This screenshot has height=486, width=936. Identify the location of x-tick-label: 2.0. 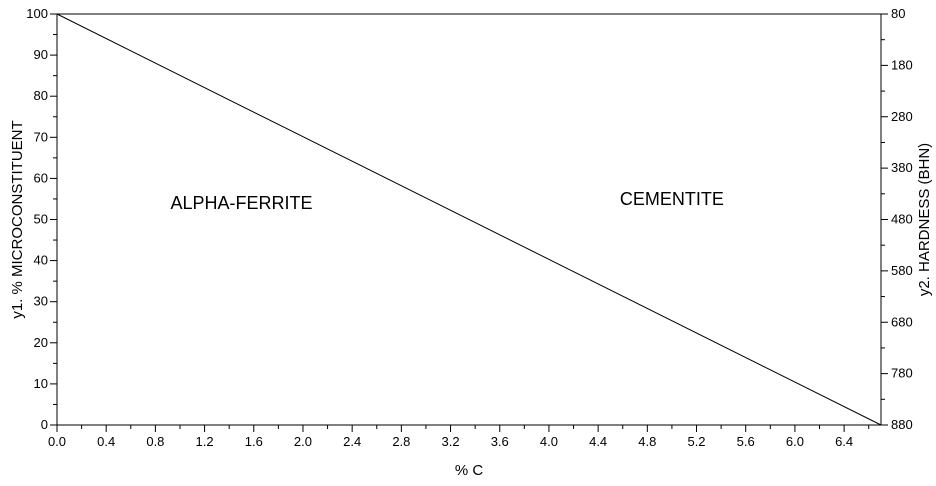
(303, 441).